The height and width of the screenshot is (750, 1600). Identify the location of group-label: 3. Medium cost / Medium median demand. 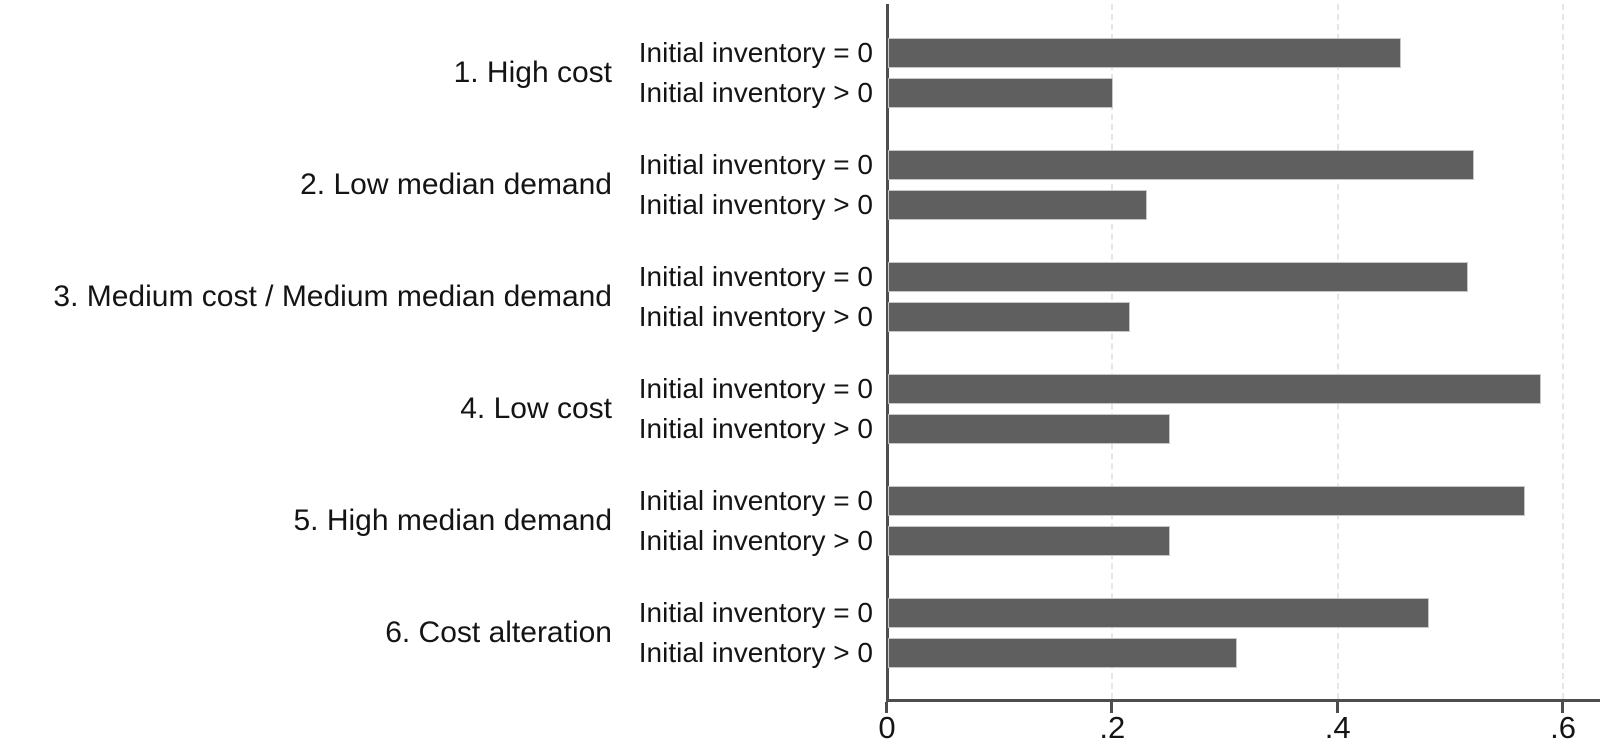
(332, 296).